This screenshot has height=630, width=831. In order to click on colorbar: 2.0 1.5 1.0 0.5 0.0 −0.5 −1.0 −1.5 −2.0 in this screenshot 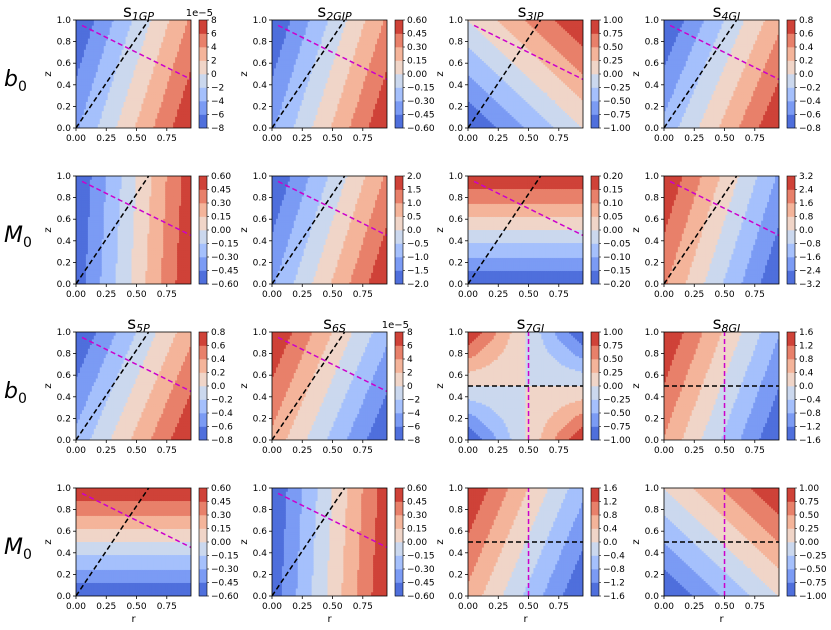, I will do `click(411, 231)`.